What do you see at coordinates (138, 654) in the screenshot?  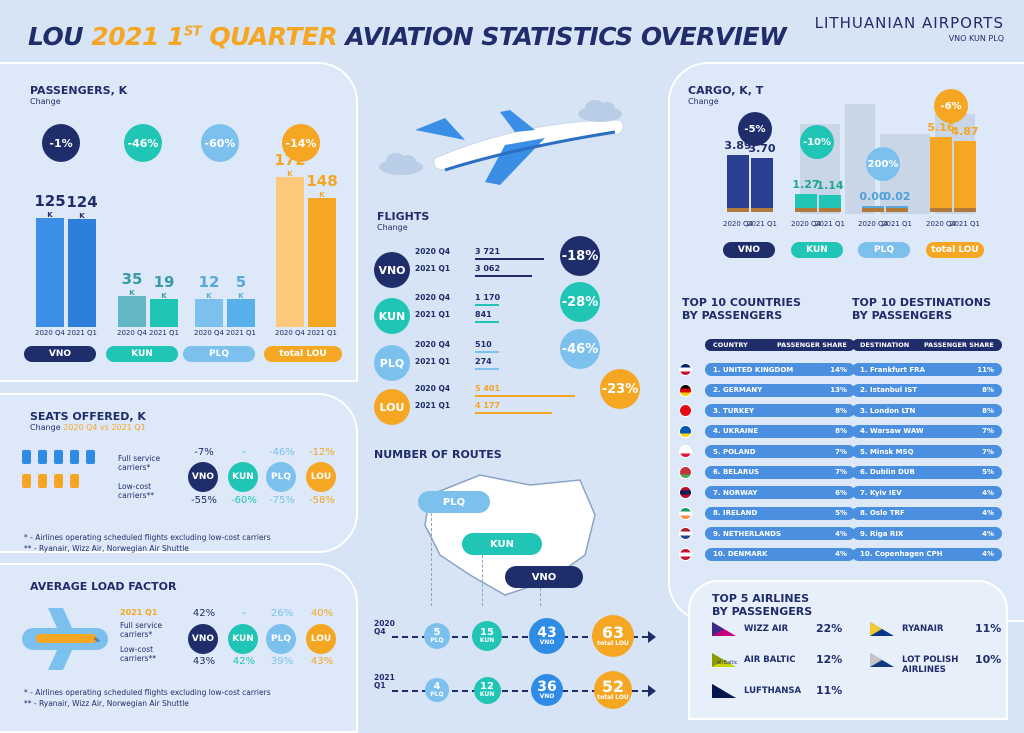 I see `load-low-label: Low-cost carriers**` at bounding box center [138, 654].